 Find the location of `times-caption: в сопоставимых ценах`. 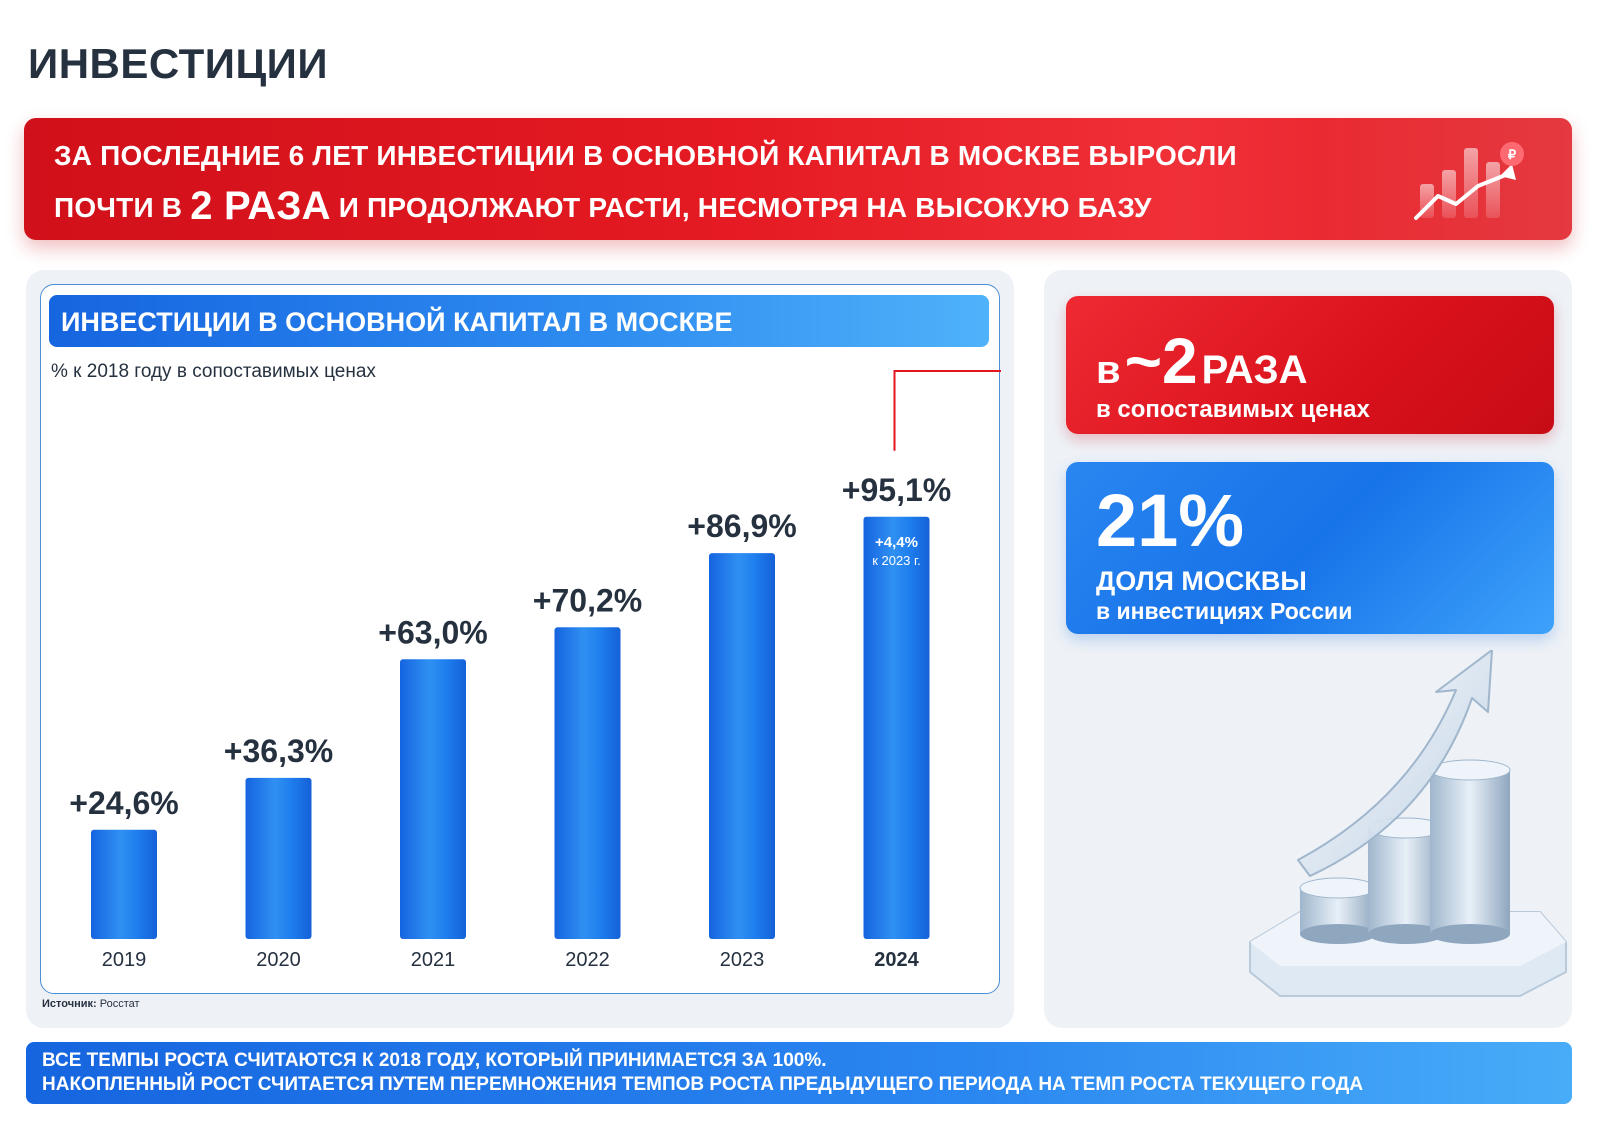

times-caption: в сопоставимых ценах is located at coordinates (1233, 409).